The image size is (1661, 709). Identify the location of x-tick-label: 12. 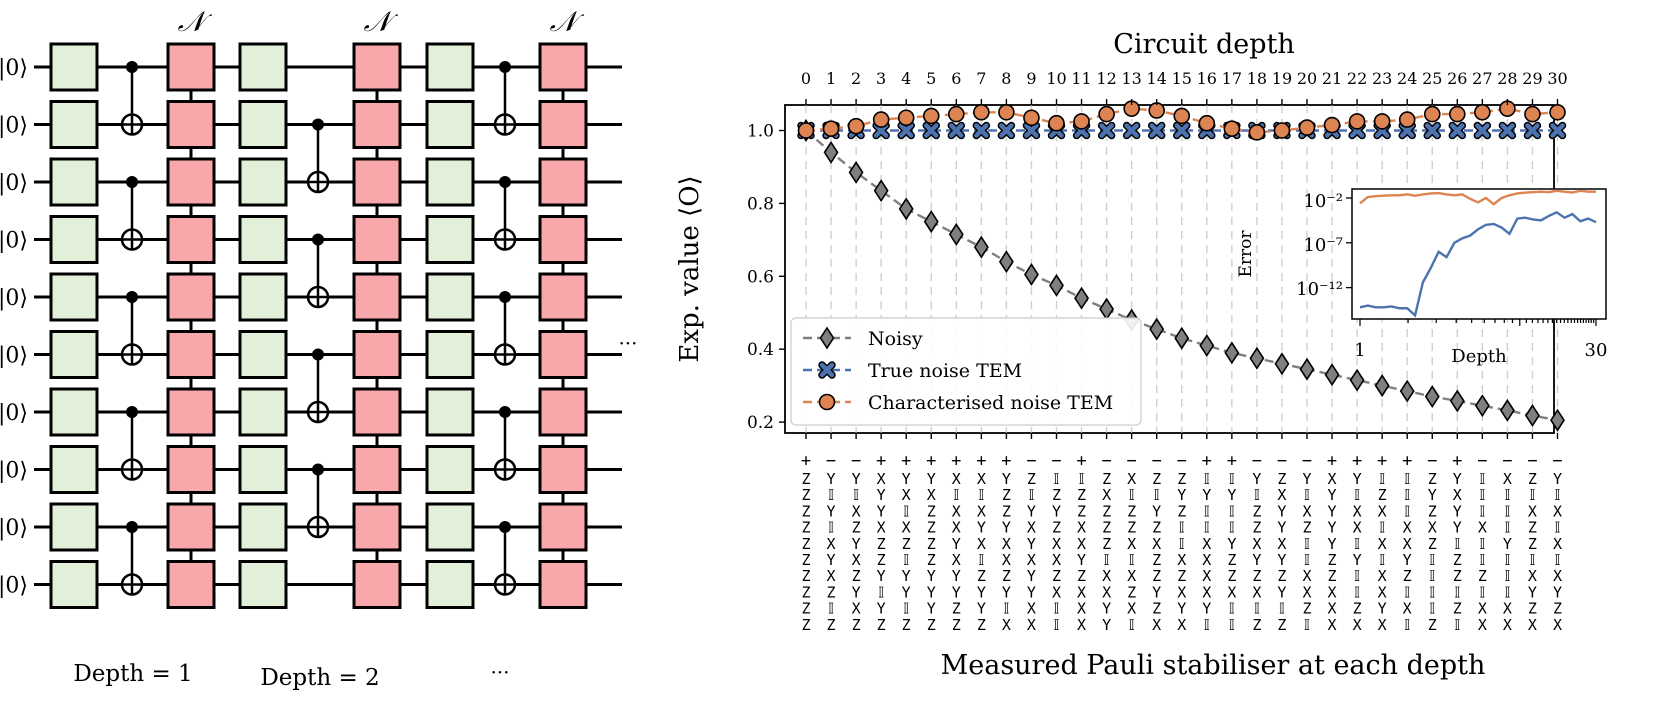
(1106, 78).